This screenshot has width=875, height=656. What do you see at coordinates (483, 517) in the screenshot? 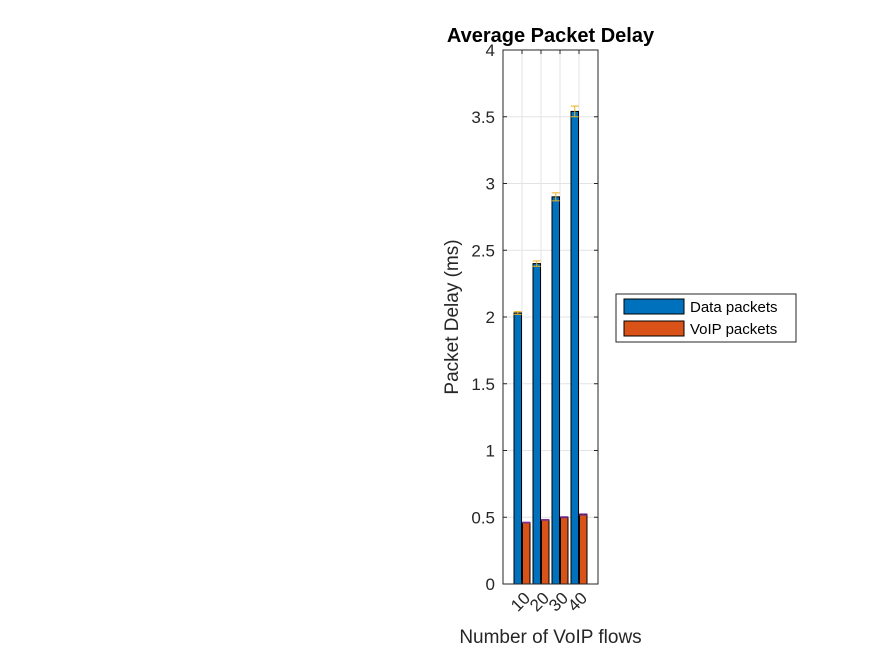
I see `y-tick-label: 0.5` at bounding box center [483, 517].